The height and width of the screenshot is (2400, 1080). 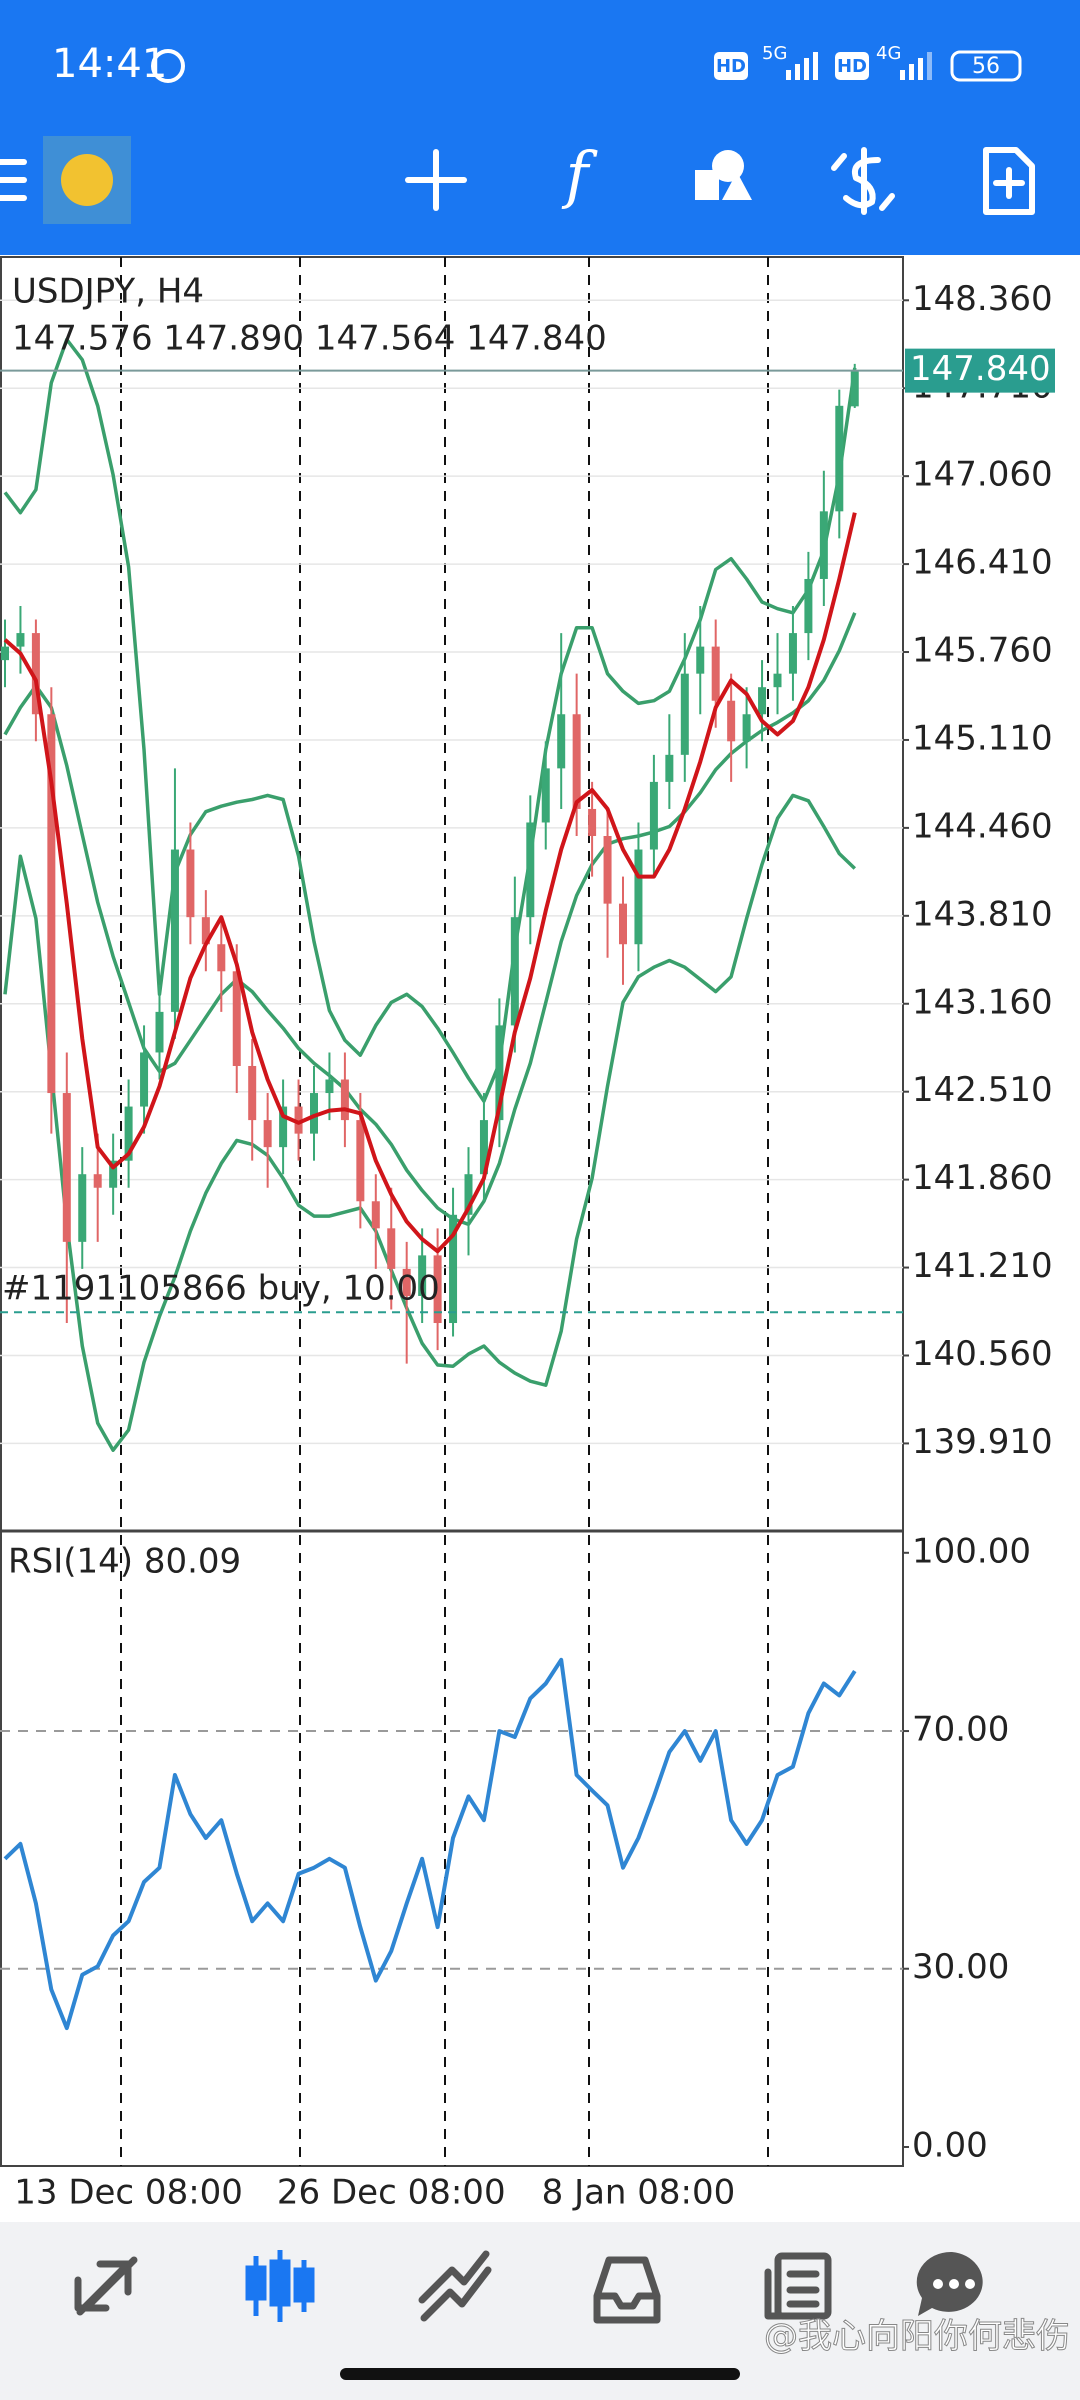 I want to click on signal-icon, so click(x=916, y=66).